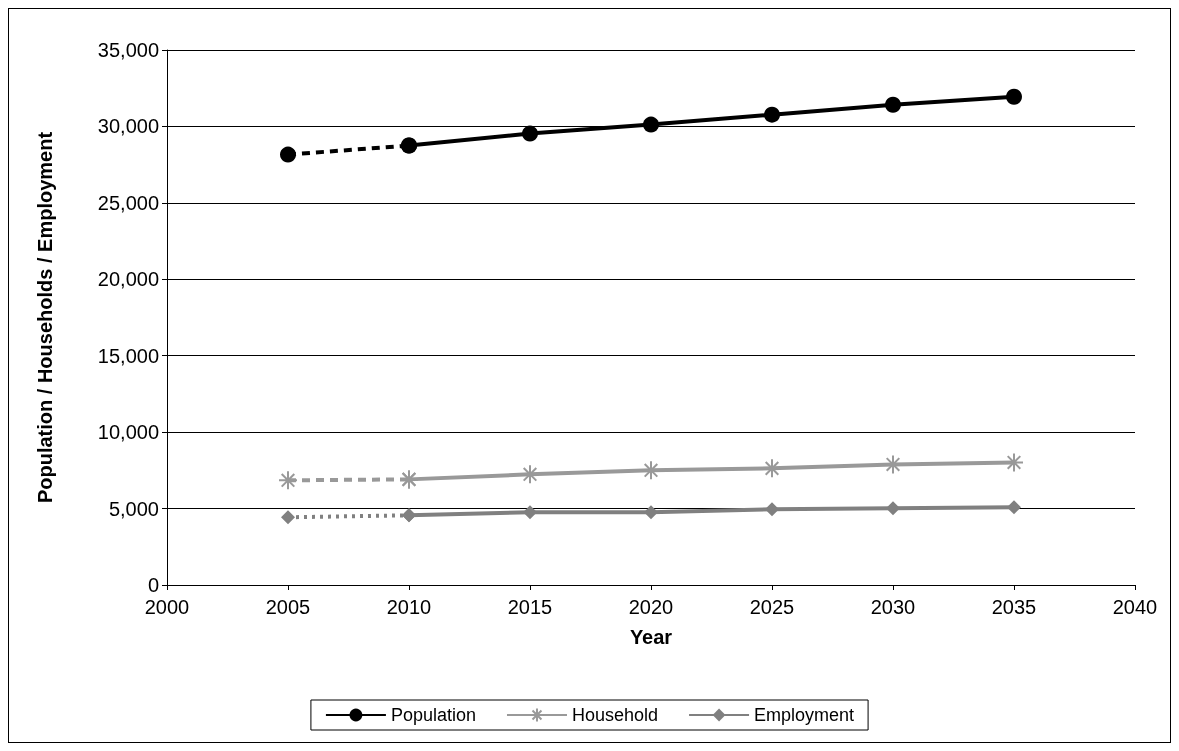  Describe the element at coordinates (772, 607) in the screenshot. I see `x-tick-label: 2025` at that location.